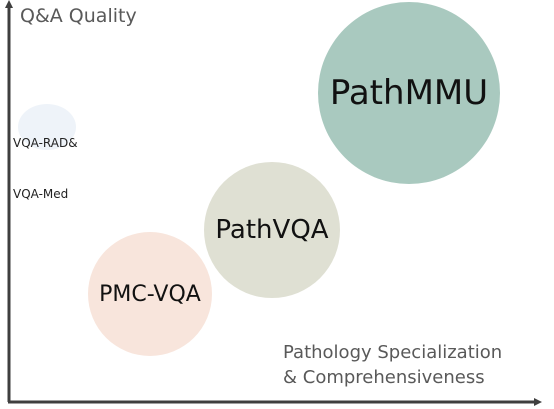 The width and height of the screenshot is (554, 409). Describe the element at coordinates (384, 377) in the screenshot. I see `x-axis-label-line2: & Comprehensiveness` at that location.